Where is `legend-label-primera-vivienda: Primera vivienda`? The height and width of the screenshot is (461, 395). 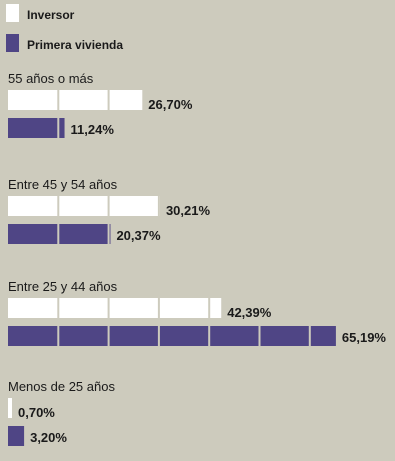
legend-label-primera-vivienda: Primera vivienda is located at coordinates (75, 45).